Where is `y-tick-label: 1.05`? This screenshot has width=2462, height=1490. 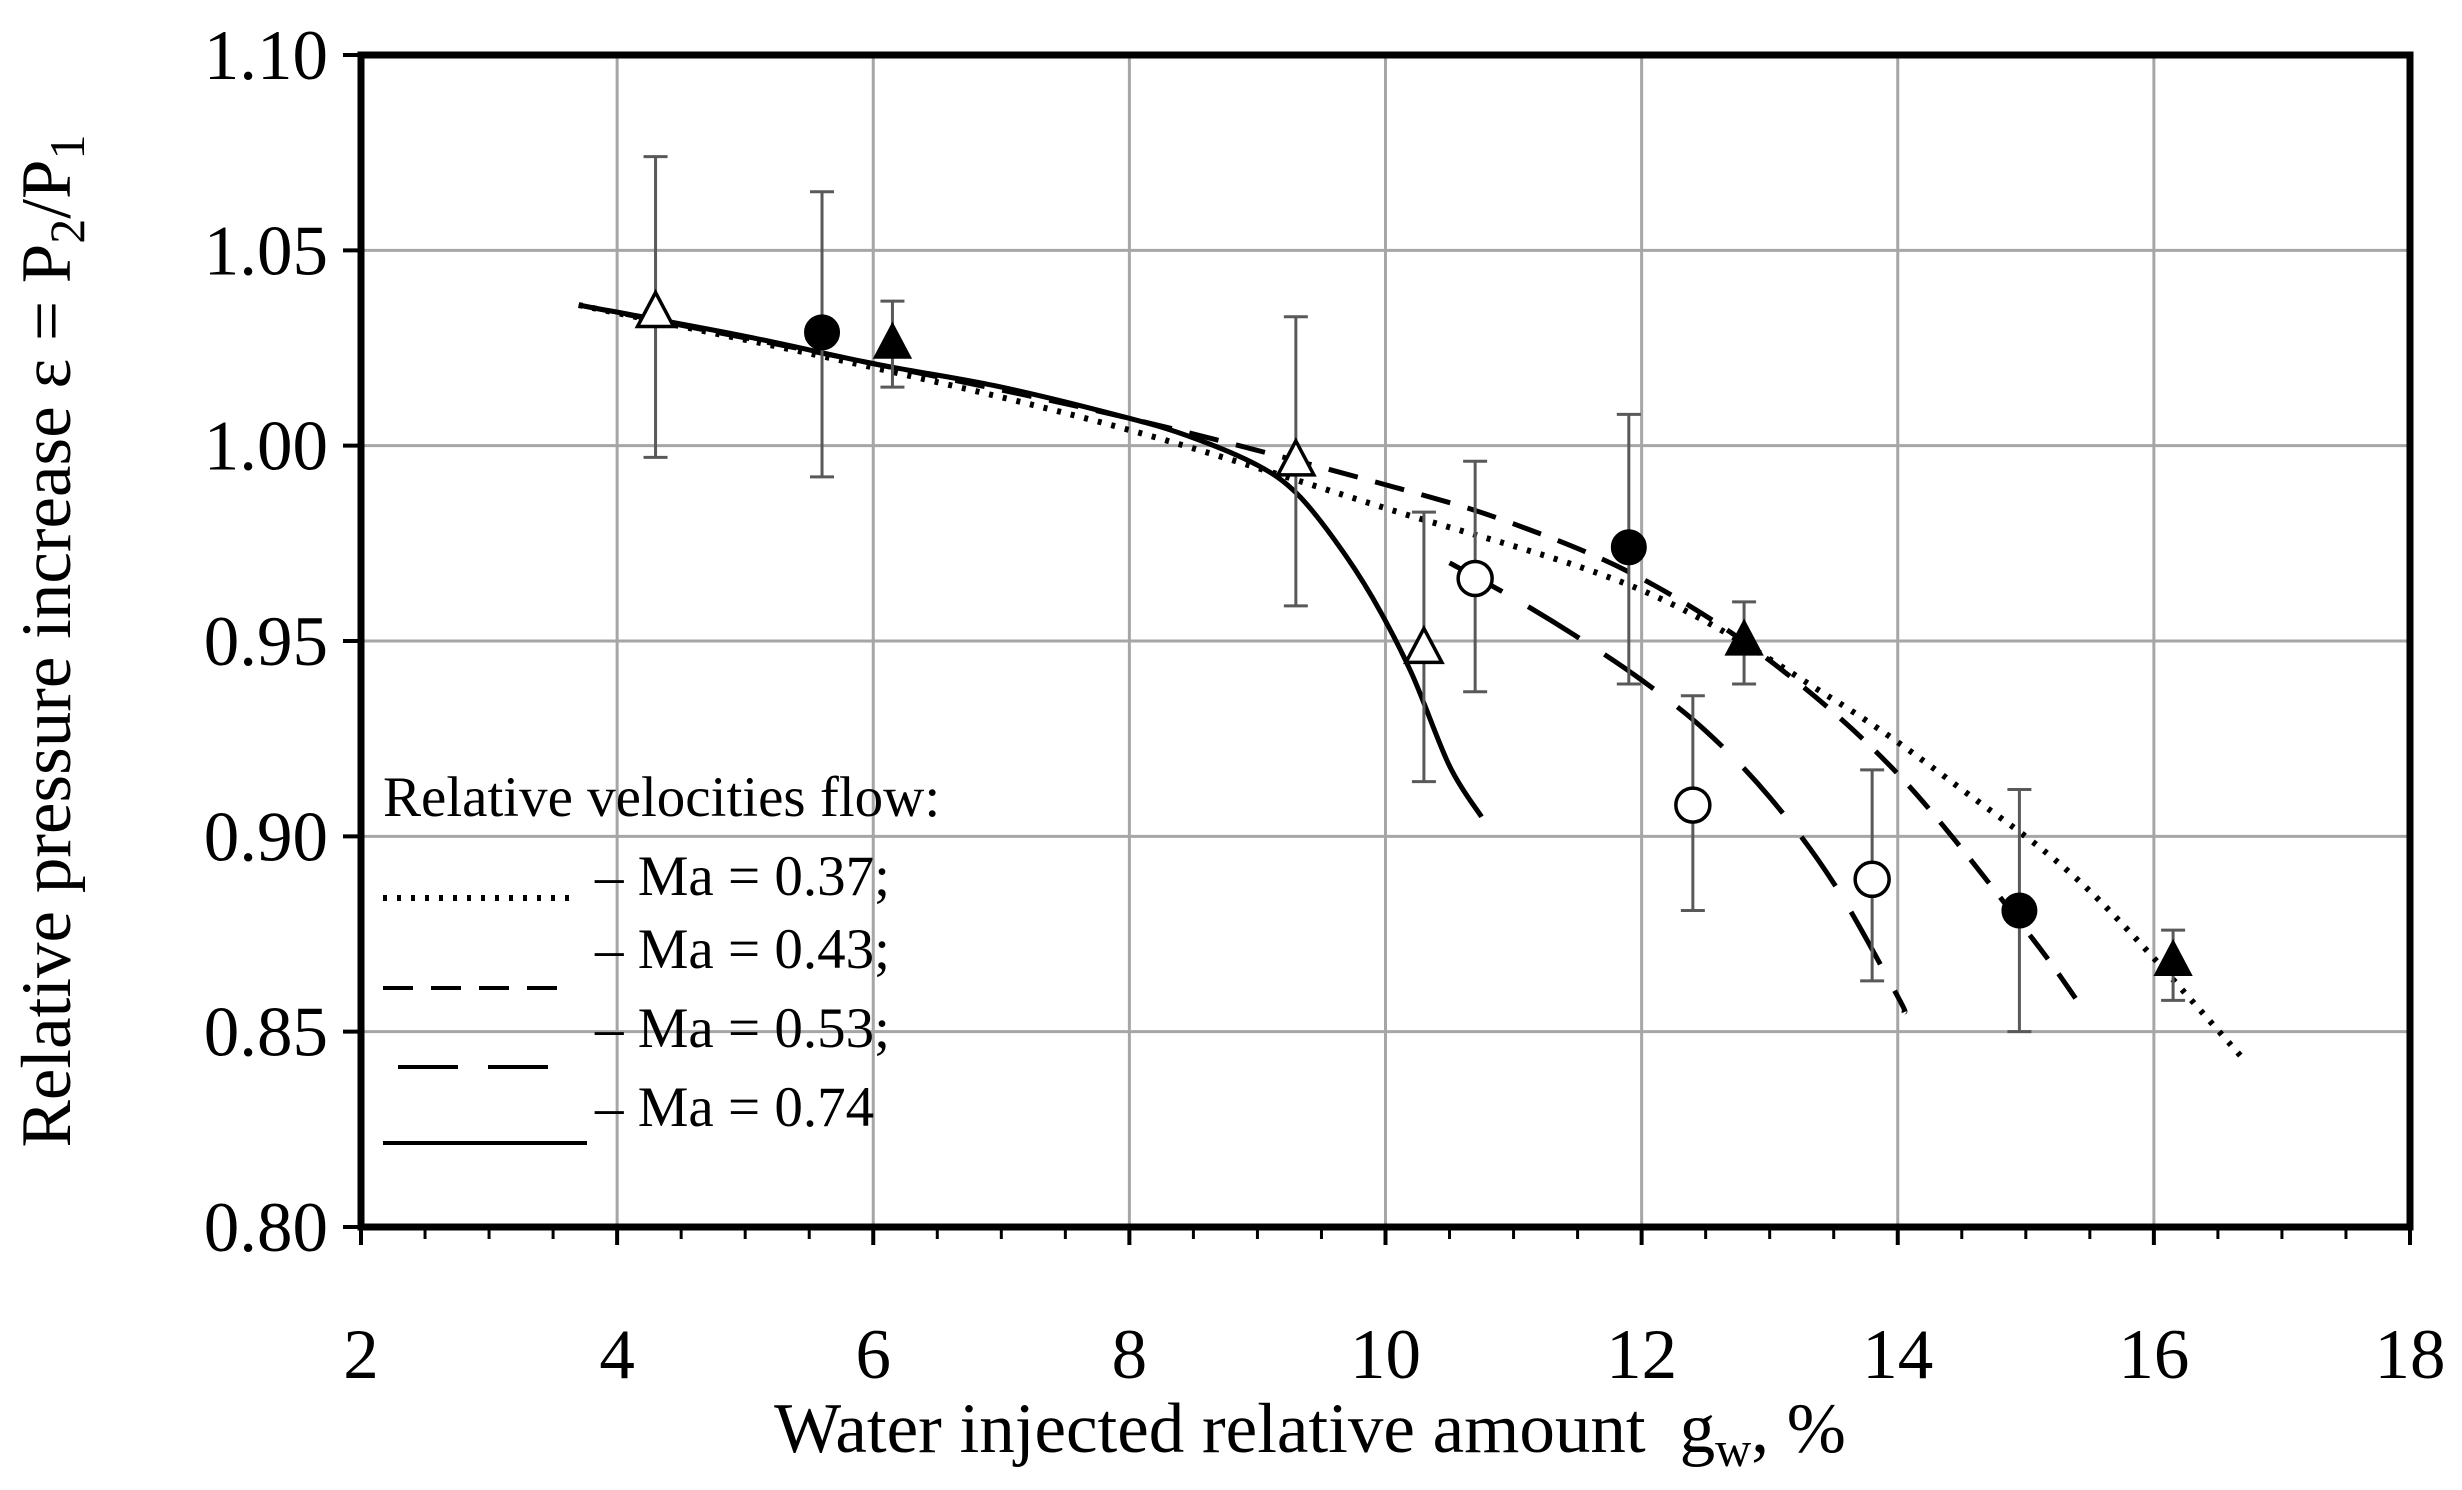
y-tick-label: 1.05 is located at coordinates (266, 251).